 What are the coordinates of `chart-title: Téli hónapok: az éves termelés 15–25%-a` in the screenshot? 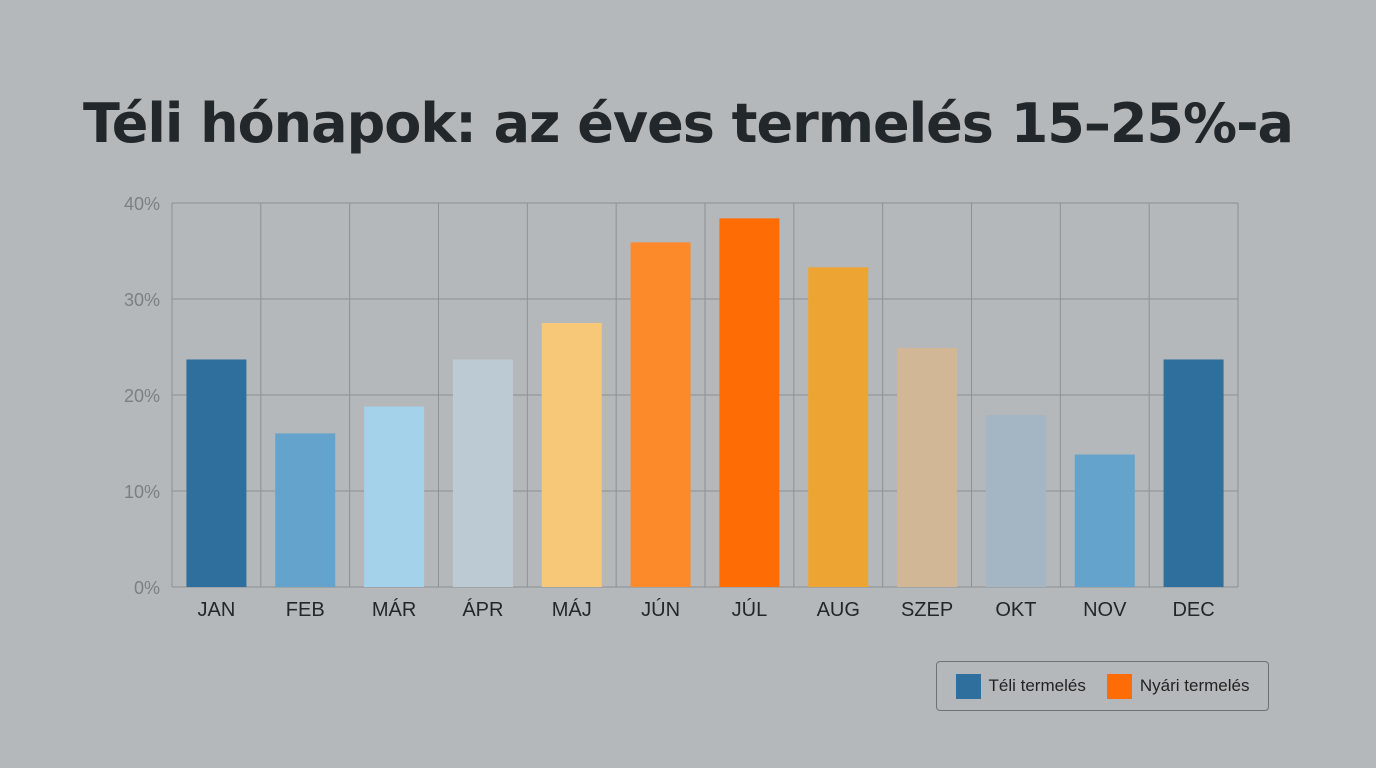 It's located at (688, 123).